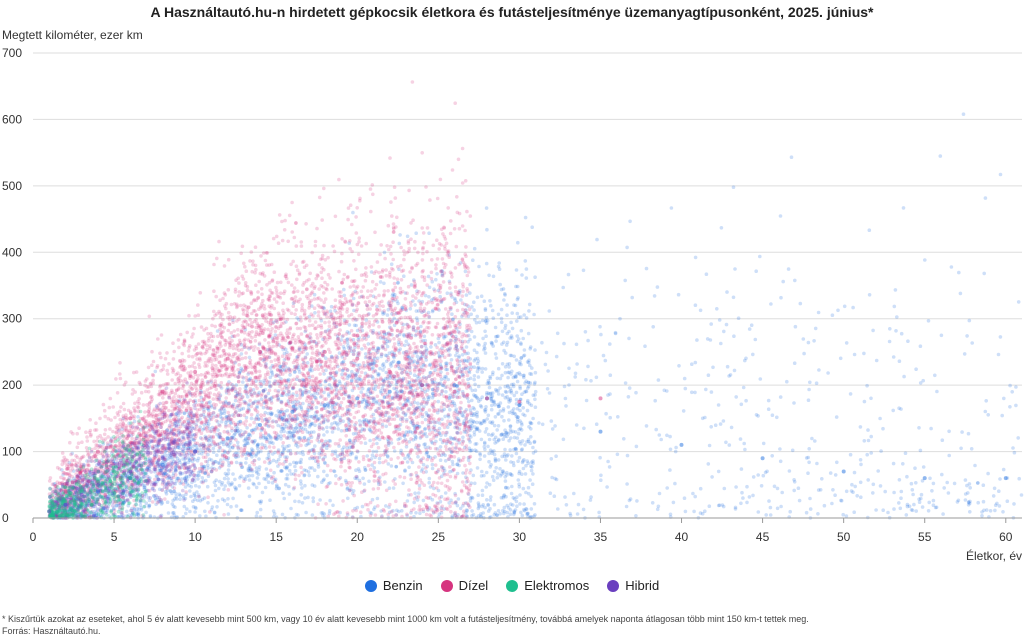  What do you see at coordinates (5, 518) in the screenshot?
I see `y-tick-label-0: 0` at bounding box center [5, 518].